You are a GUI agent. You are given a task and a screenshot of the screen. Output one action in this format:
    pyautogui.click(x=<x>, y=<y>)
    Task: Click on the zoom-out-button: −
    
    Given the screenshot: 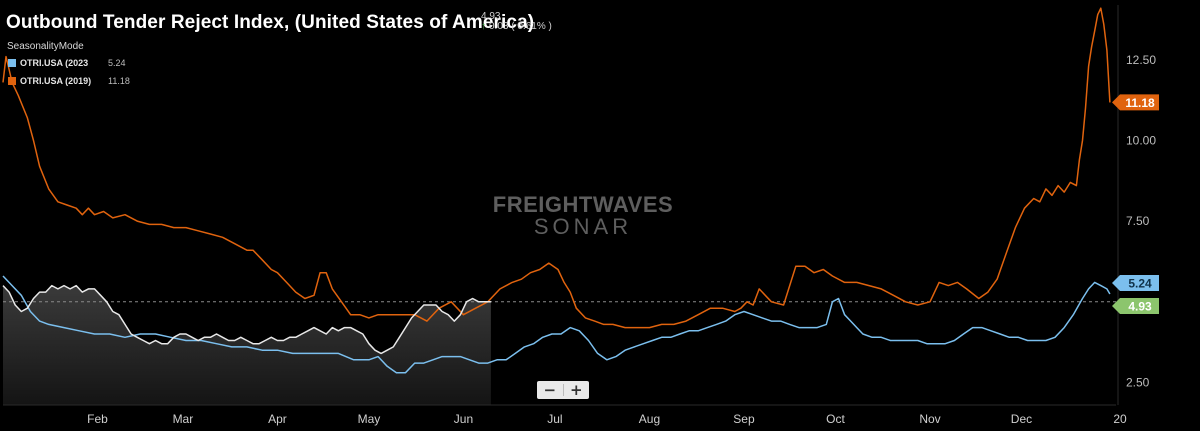 What is the action you would take?
    pyautogui.click(x=550, y=390)
    